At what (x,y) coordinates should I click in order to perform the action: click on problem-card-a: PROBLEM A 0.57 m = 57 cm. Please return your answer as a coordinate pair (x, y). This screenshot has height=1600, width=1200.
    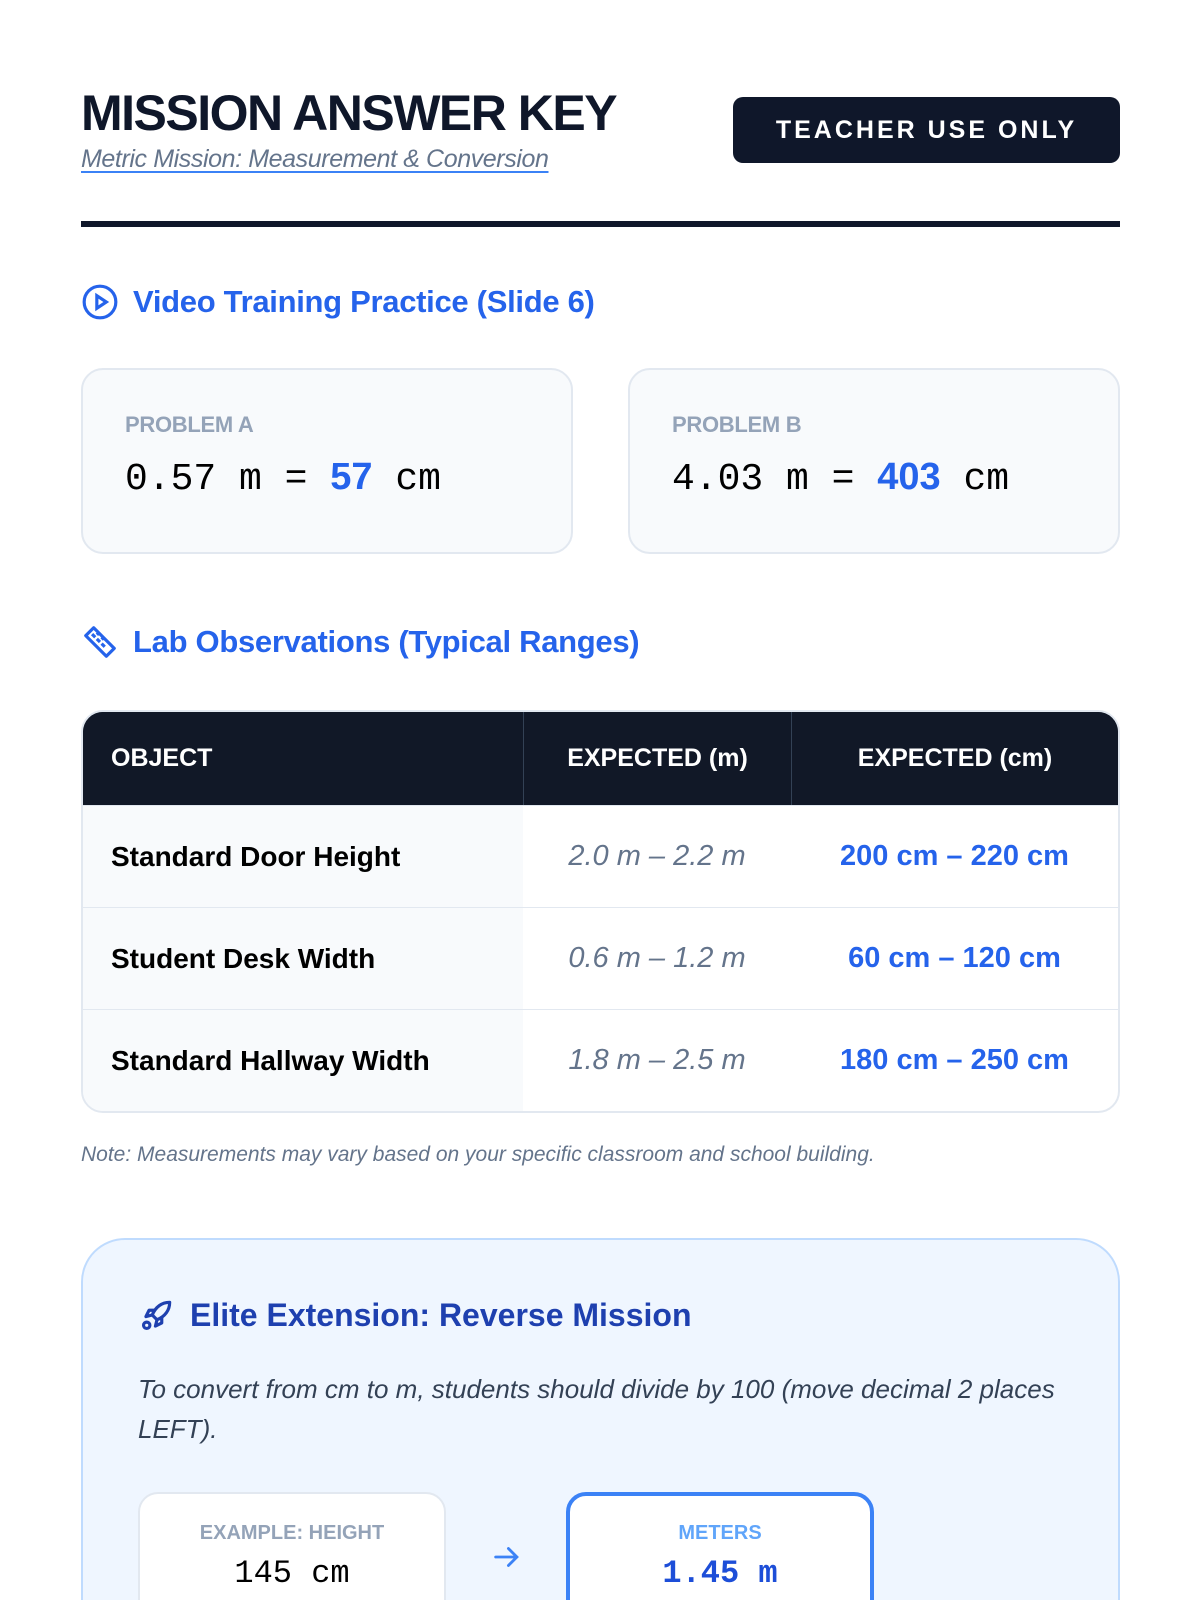
    Looking at the image, I should click on (327, 461).